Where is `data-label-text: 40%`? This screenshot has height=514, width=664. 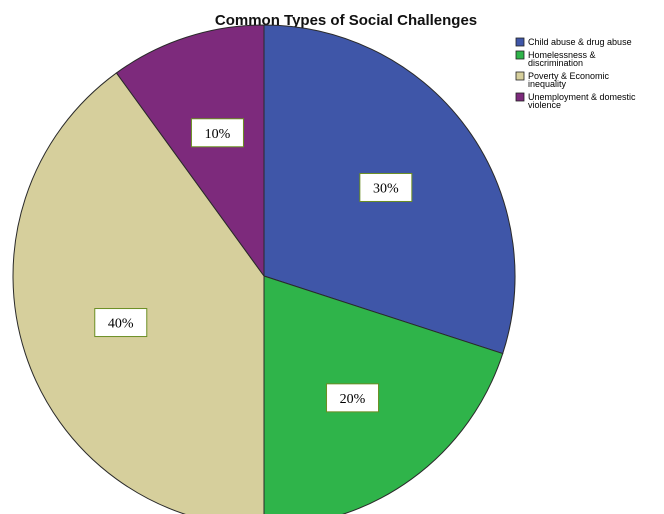 data-label-text: 40% is located at coordinates (121, 324).